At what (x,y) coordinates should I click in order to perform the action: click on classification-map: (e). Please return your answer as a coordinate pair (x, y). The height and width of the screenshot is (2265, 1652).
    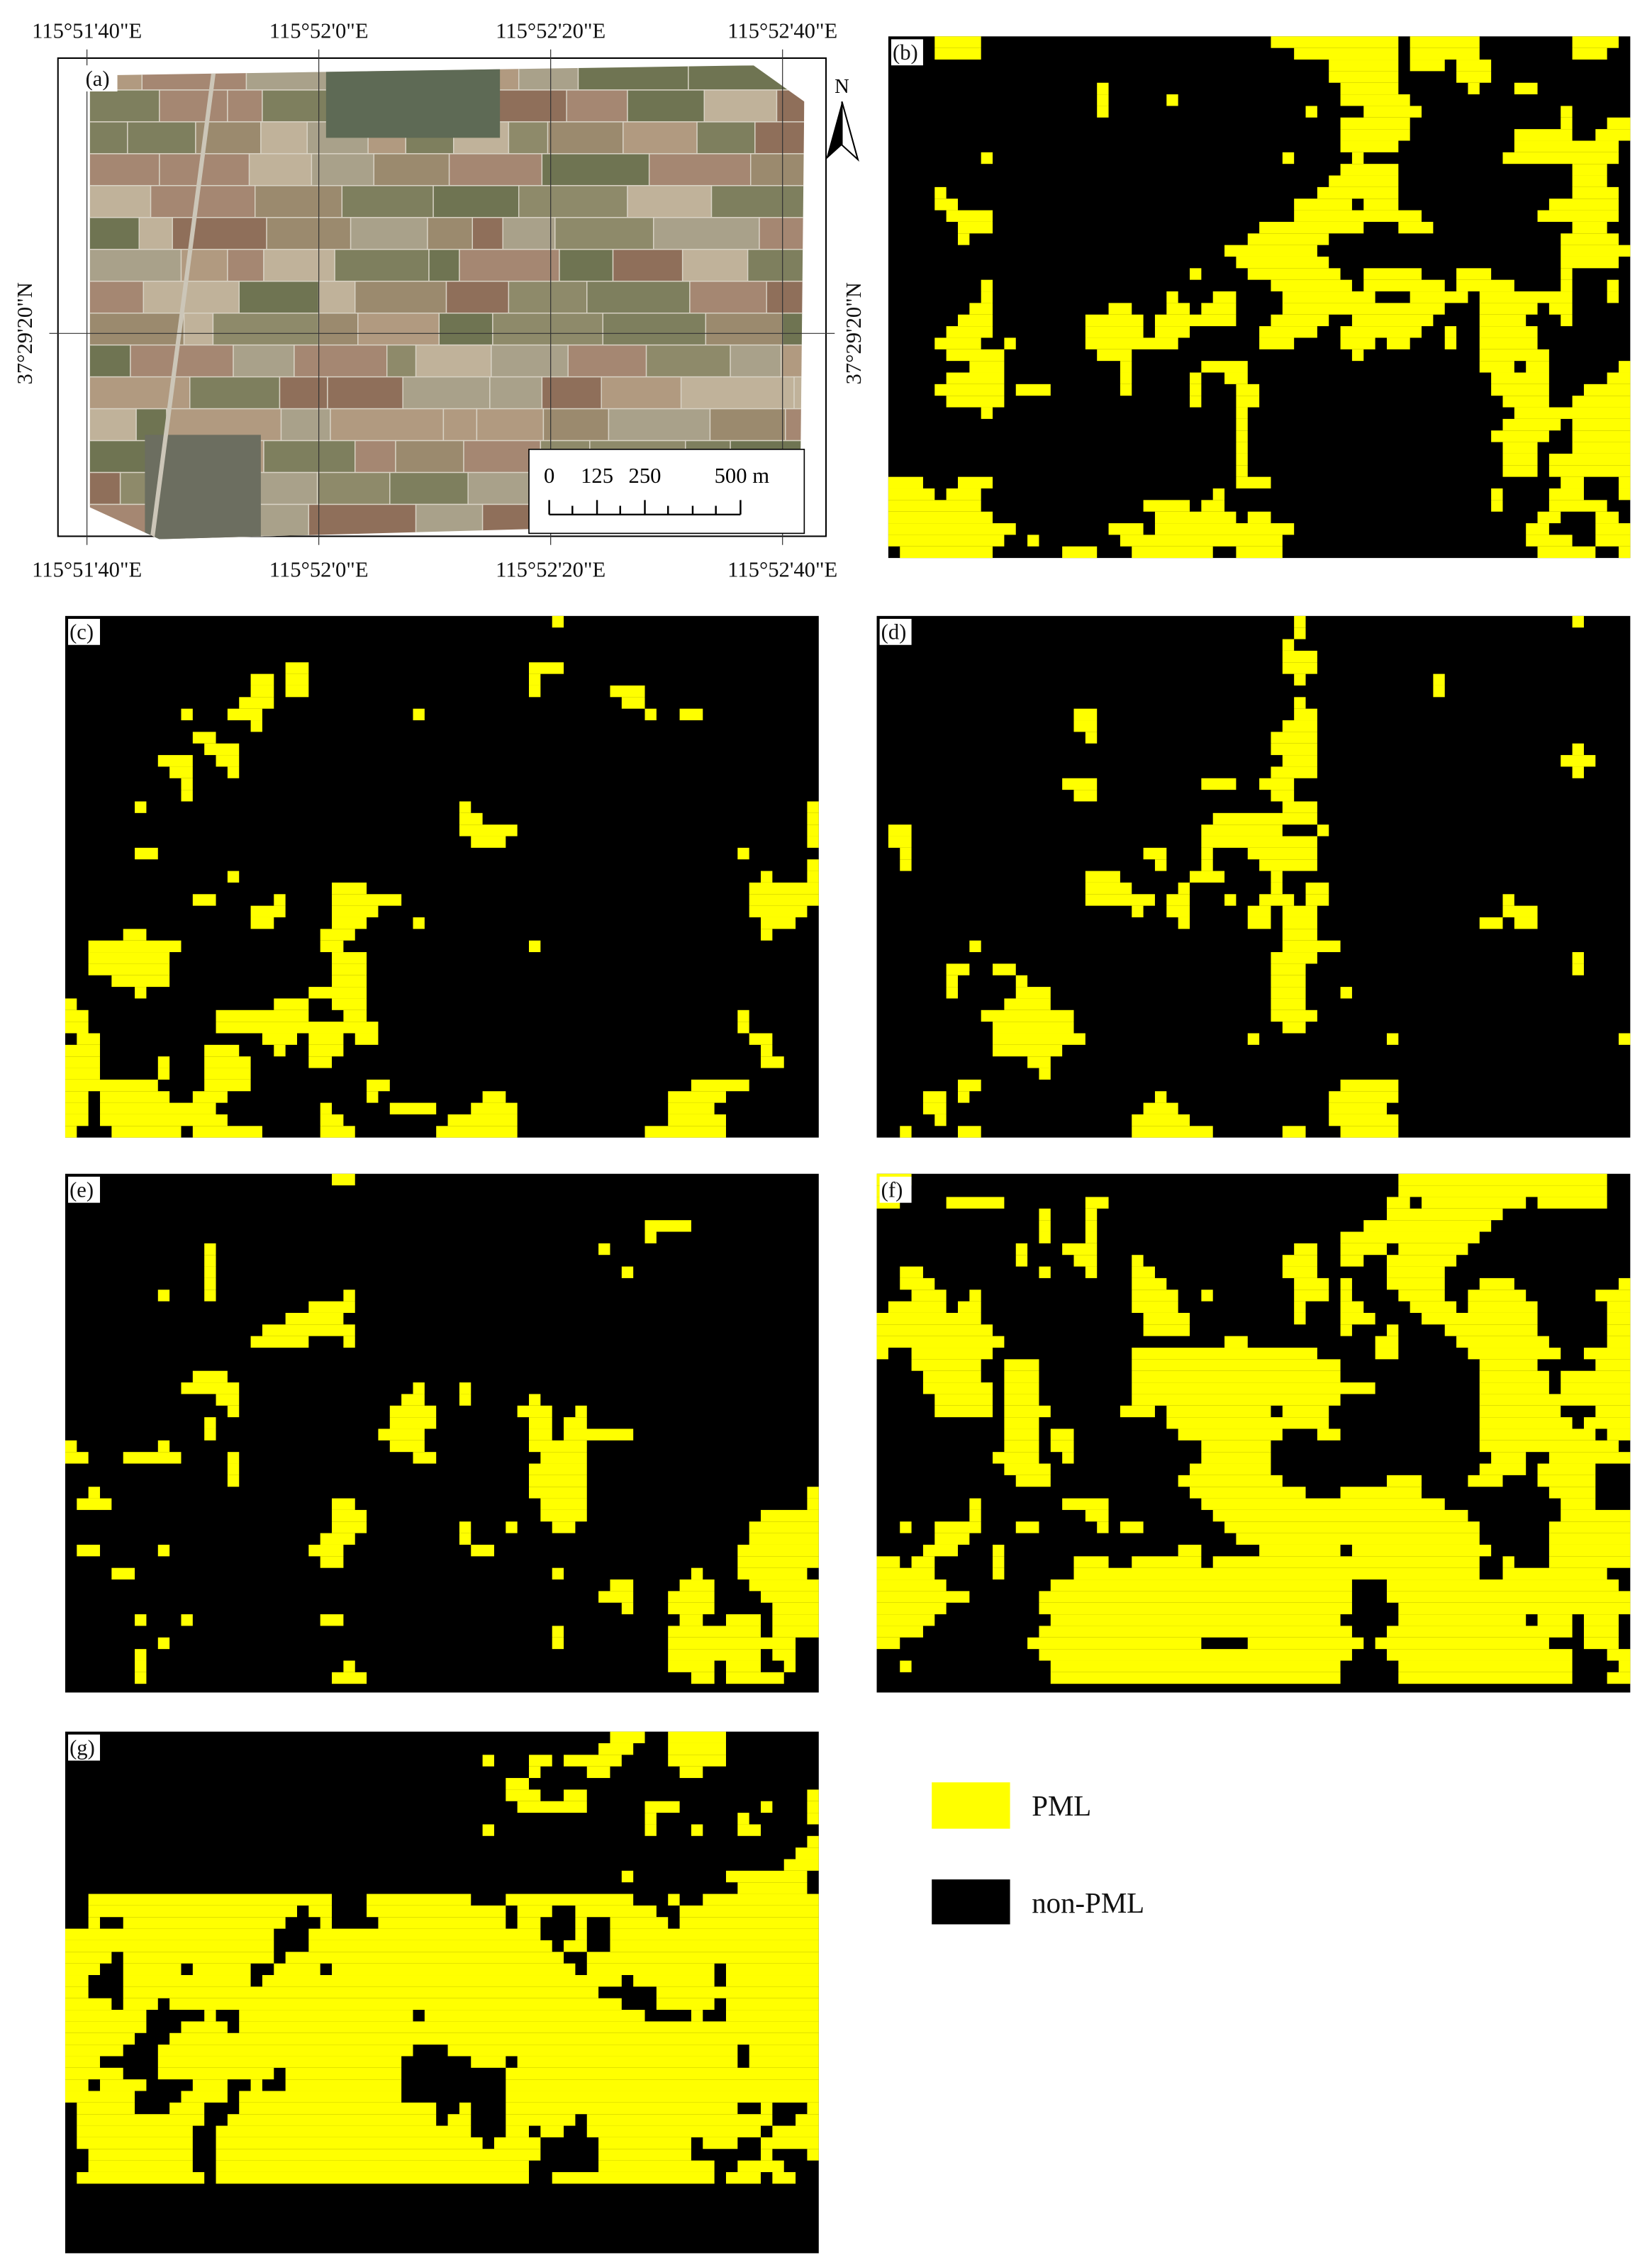
    Looking at the image, I should click on (442, 1433).